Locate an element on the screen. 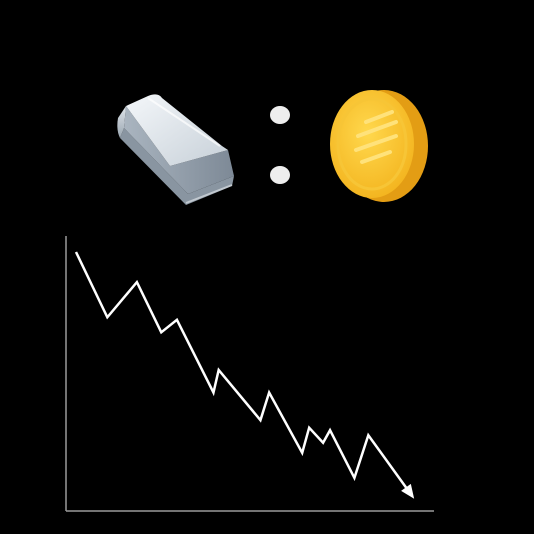  trend-arrowhead is located at coordinates (408, 491).